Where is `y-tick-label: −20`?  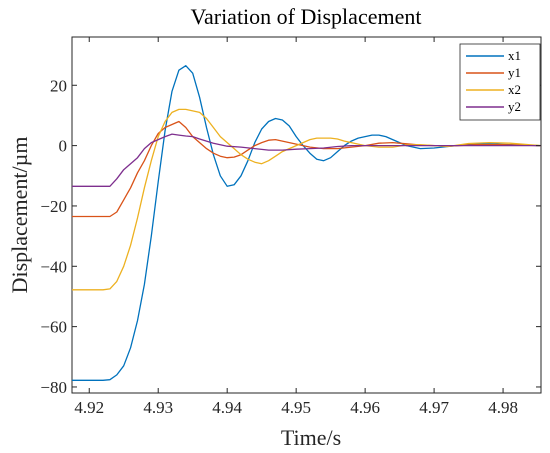 y-tick-label: −20 is located at coordinates (53, 206).